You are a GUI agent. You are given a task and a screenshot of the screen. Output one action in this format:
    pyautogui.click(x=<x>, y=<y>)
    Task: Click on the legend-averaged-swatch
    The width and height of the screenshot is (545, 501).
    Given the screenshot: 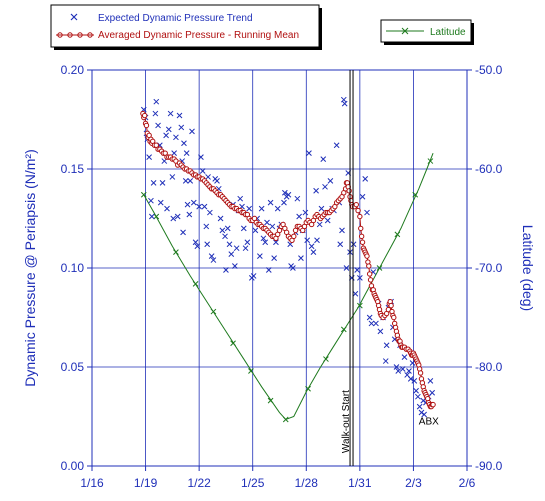 What is the action you would take?
    pyautogui.click(x=75, y=35)
    